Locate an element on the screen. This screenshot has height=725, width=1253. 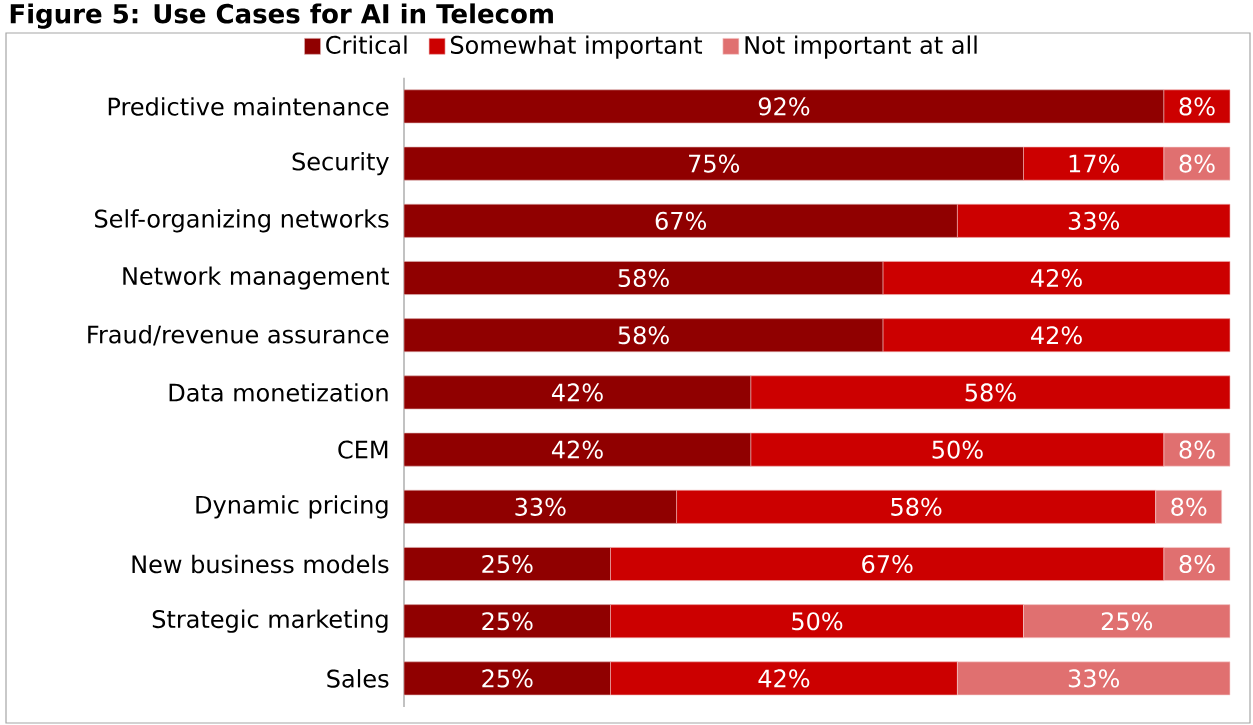
y-tick-label: Self-organizing networks is located at coordinates (242, 221).